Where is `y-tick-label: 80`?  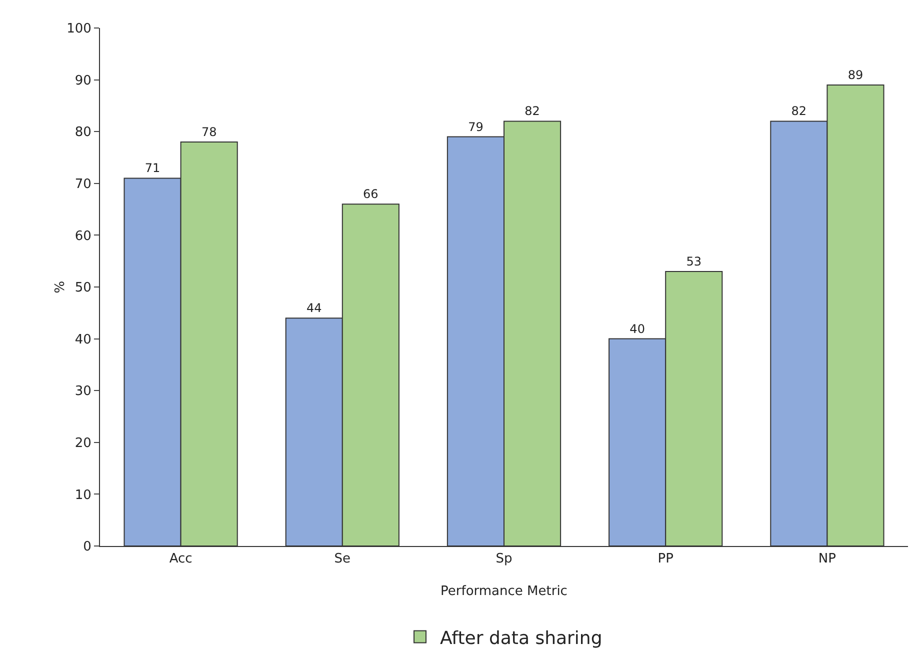
y-tick-label: 80 is located at coordinates (83, 132).